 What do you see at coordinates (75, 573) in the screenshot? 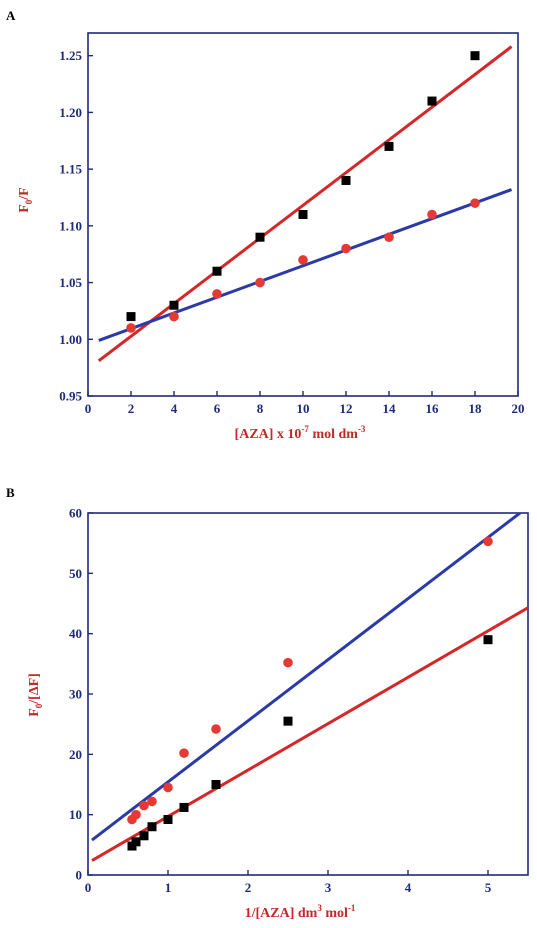
I see `y-tick-label: 50` at bounding box center [75, 573].